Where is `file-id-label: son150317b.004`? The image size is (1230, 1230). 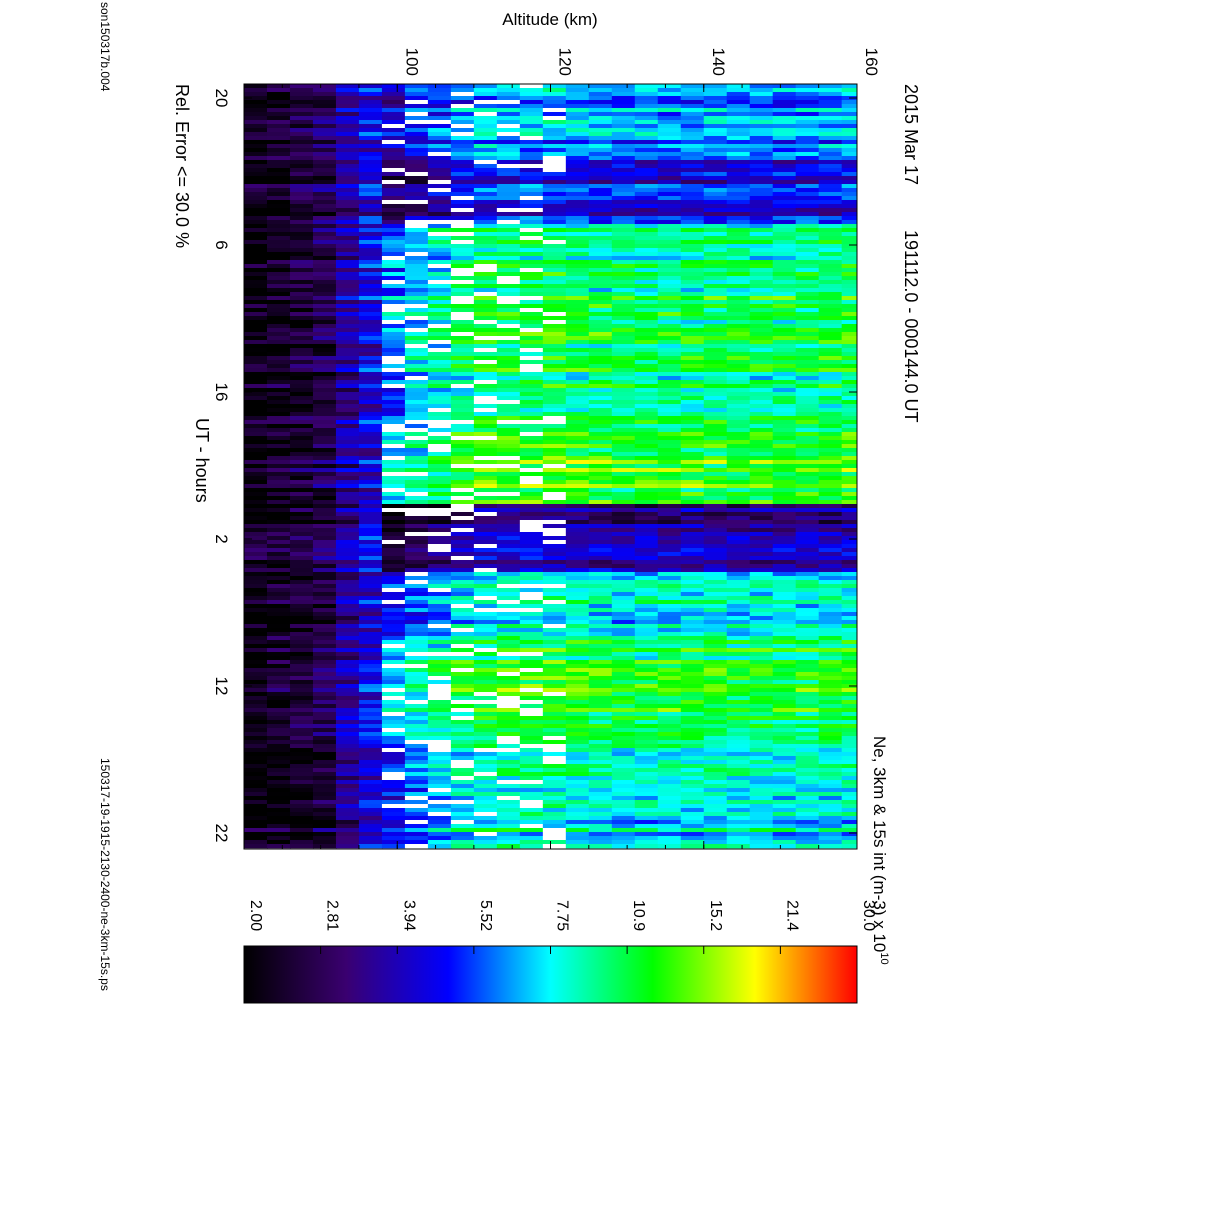 file-id-label: son150317b.004 is located at coordinates (105, 47).